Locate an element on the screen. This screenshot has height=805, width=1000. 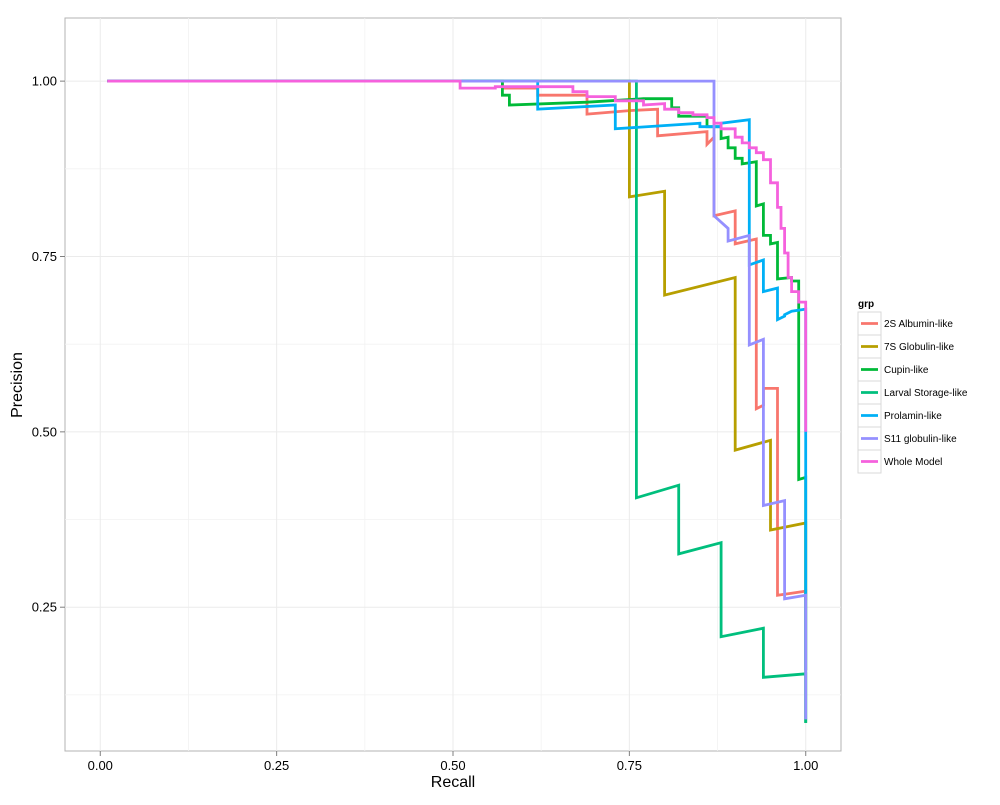
x-tick-label: 0.00 is located at coordinates (100, 765).